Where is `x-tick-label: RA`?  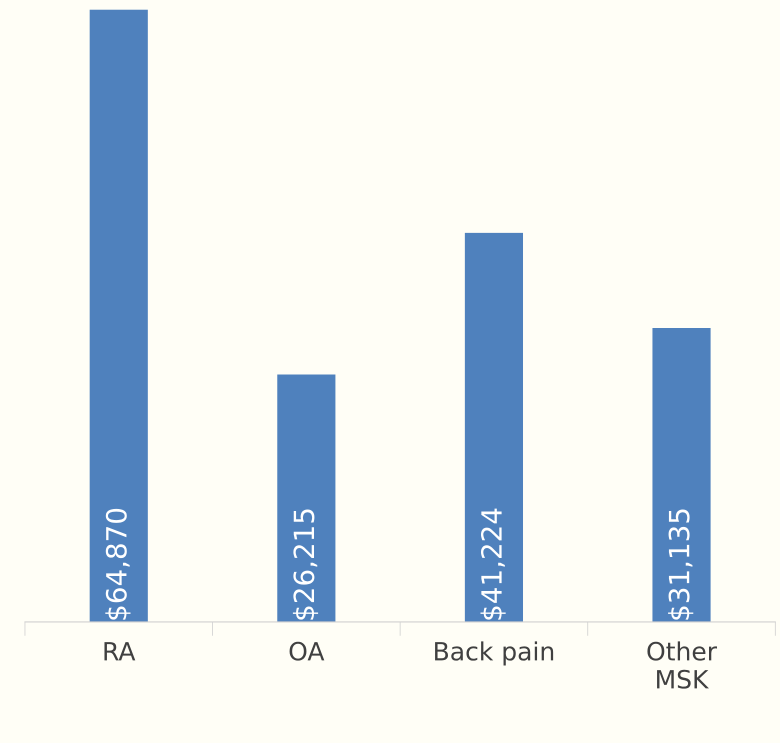 x-tick-label: RA is located at coordinates (120, 651).